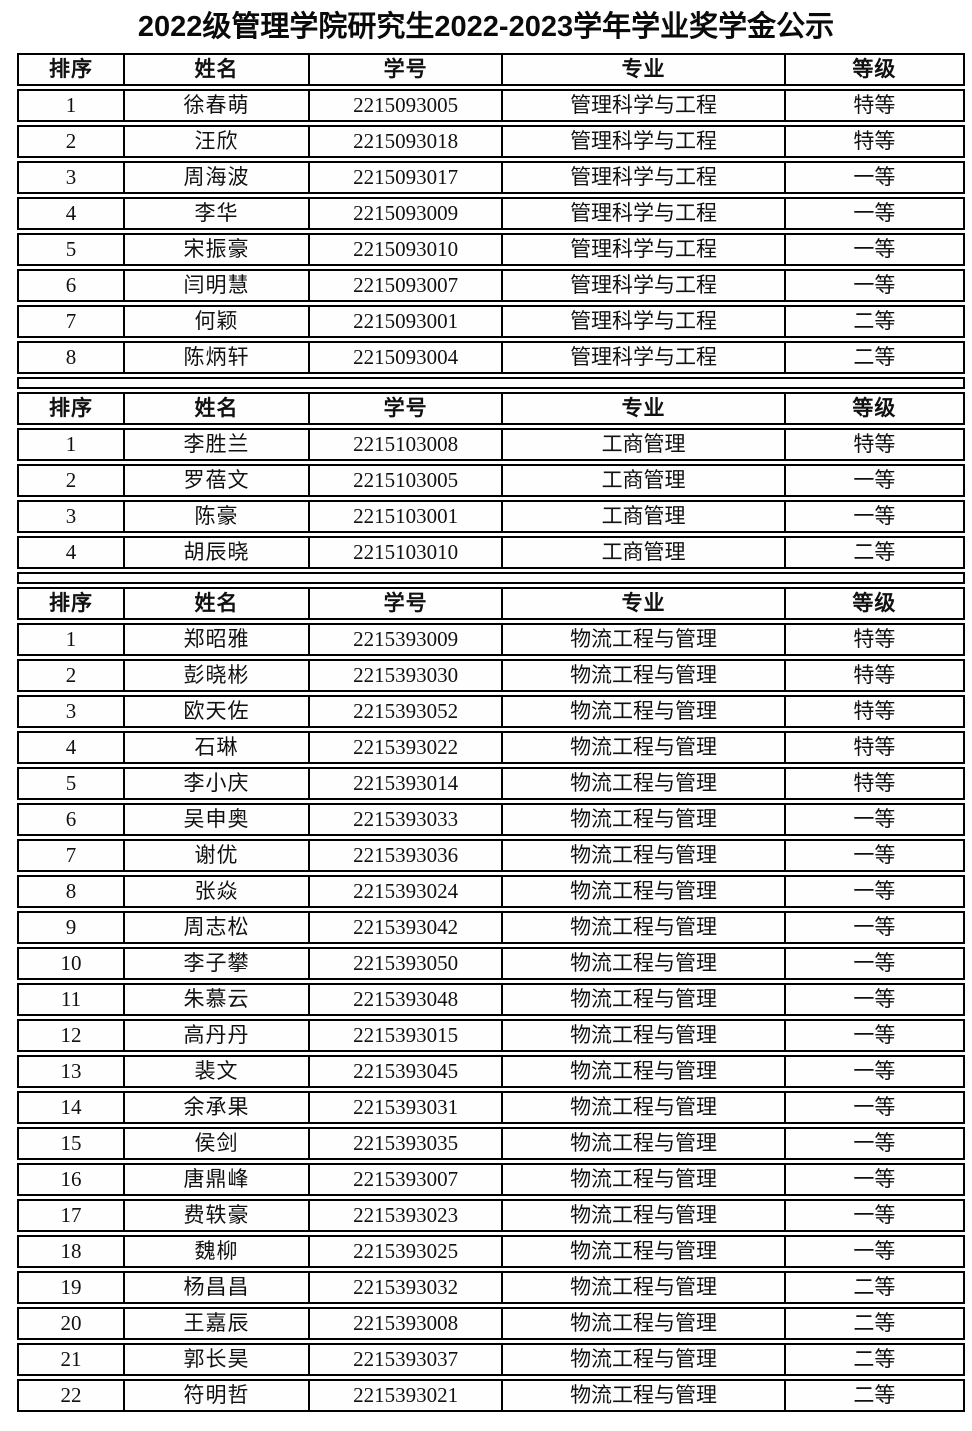 This screenshot has width=972, height=1431. What do you see at coordinates (406, 177) in the screenshot?
I see `student-id-cell: 2215093017` at bounding box center [406, 177].